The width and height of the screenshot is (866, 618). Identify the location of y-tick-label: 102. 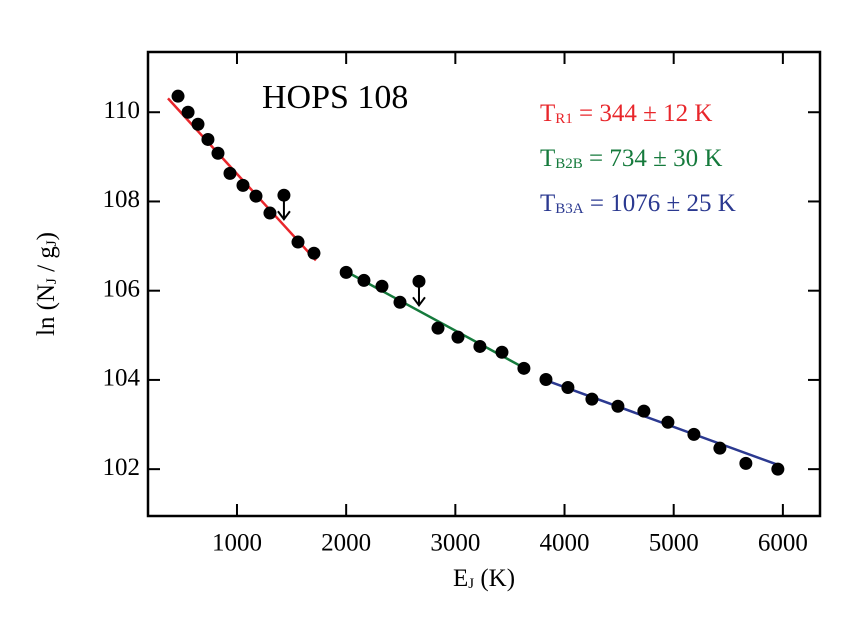
(122, 467).